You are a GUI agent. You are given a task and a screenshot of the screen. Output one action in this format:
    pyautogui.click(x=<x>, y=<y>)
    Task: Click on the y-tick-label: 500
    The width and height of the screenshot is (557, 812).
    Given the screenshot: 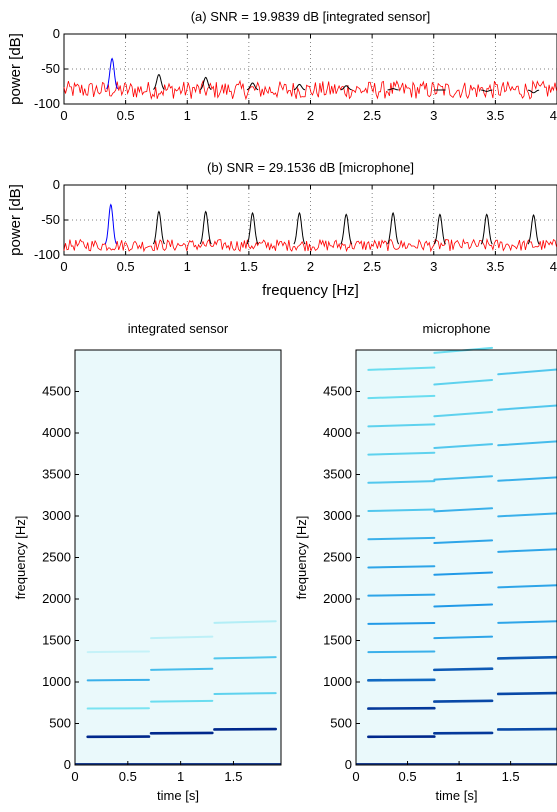 What is the action you would take?
    pyautogui.click(x=341, y=723)
    